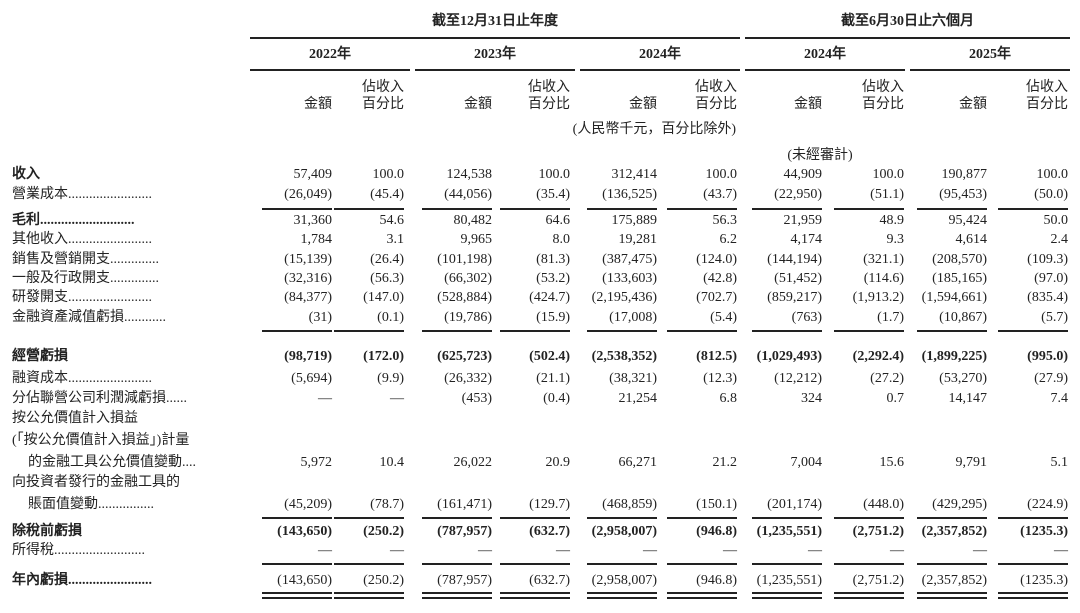 The image size is (1080, 613). I want to click on cell-value: (201,174), so click(794, 504).